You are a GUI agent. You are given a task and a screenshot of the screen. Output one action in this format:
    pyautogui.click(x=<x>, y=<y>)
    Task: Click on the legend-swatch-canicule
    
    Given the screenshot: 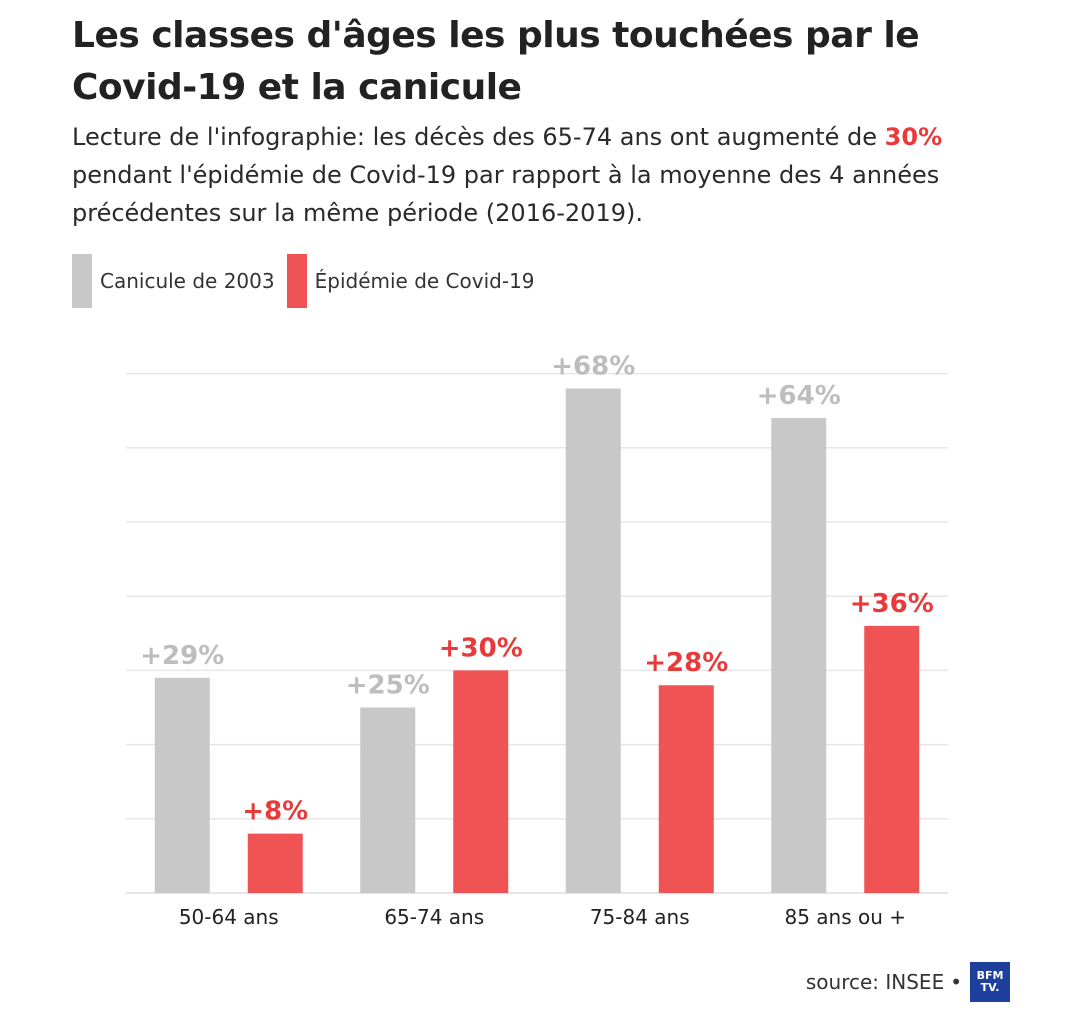 What is the action you would take?
    pyautogui.click(x=82, y=281)
    